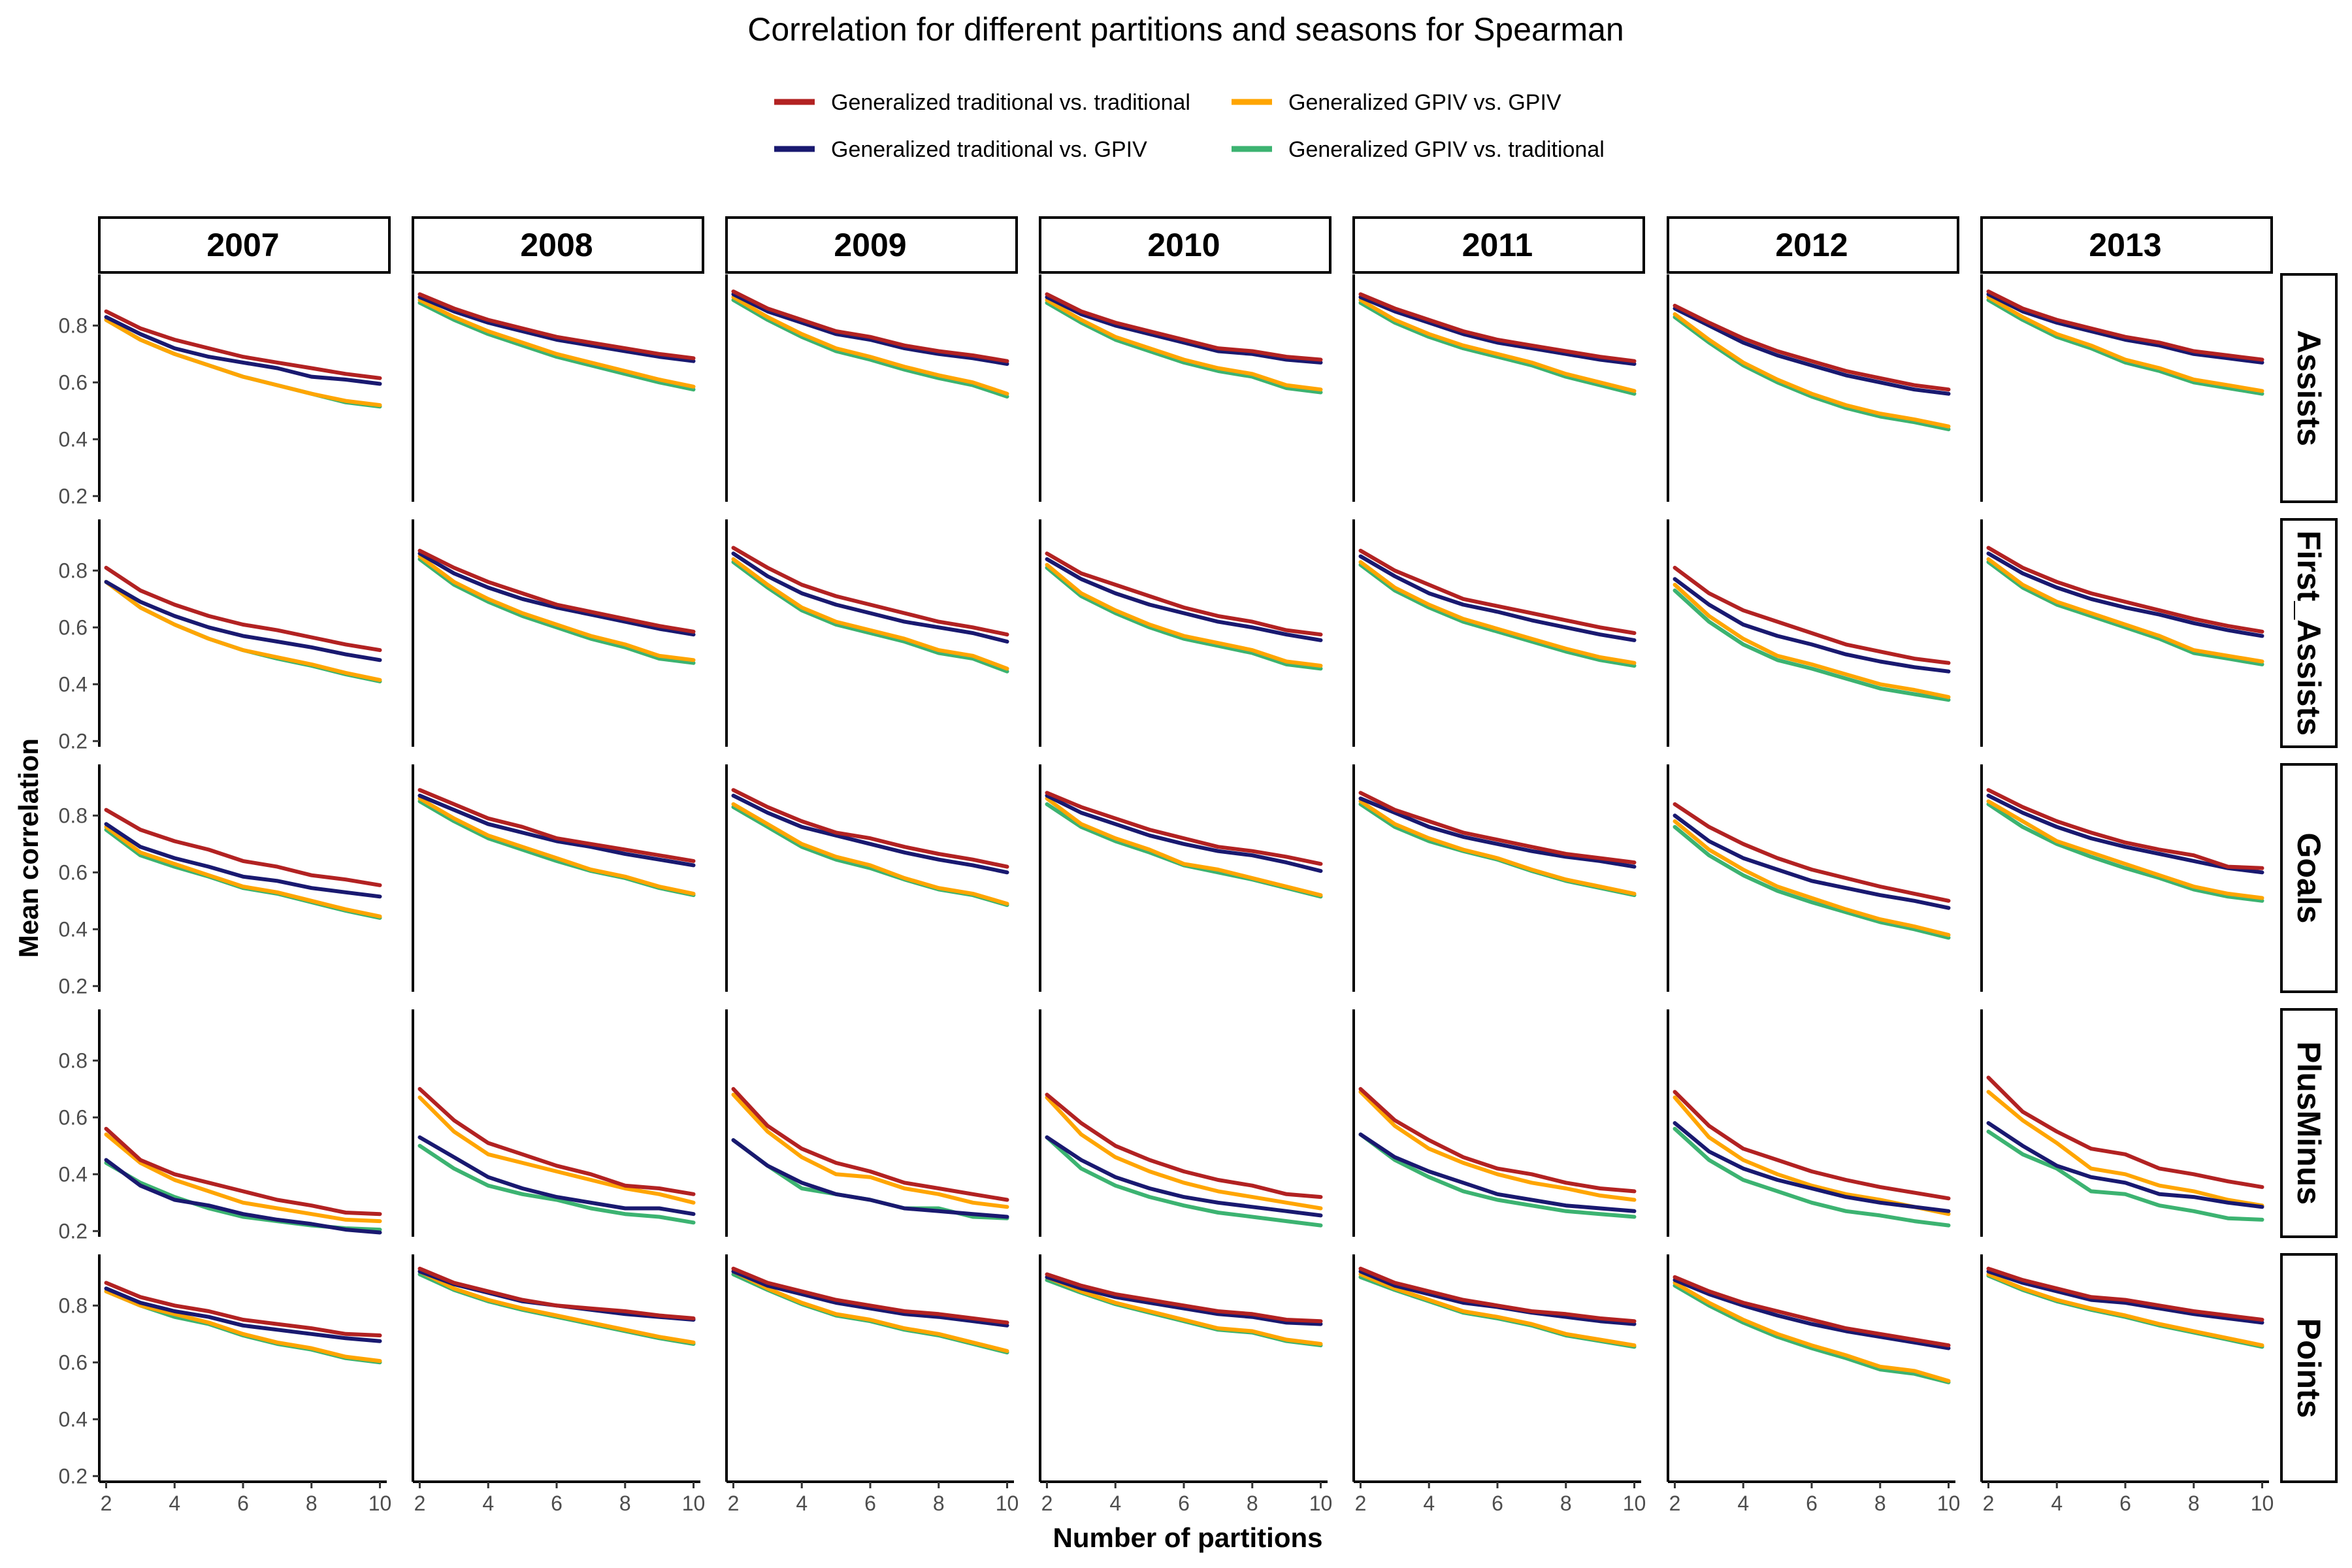 This screenshot has height=1568, width=2352. I want to click on strip-label: 2007, so click(242, 245).